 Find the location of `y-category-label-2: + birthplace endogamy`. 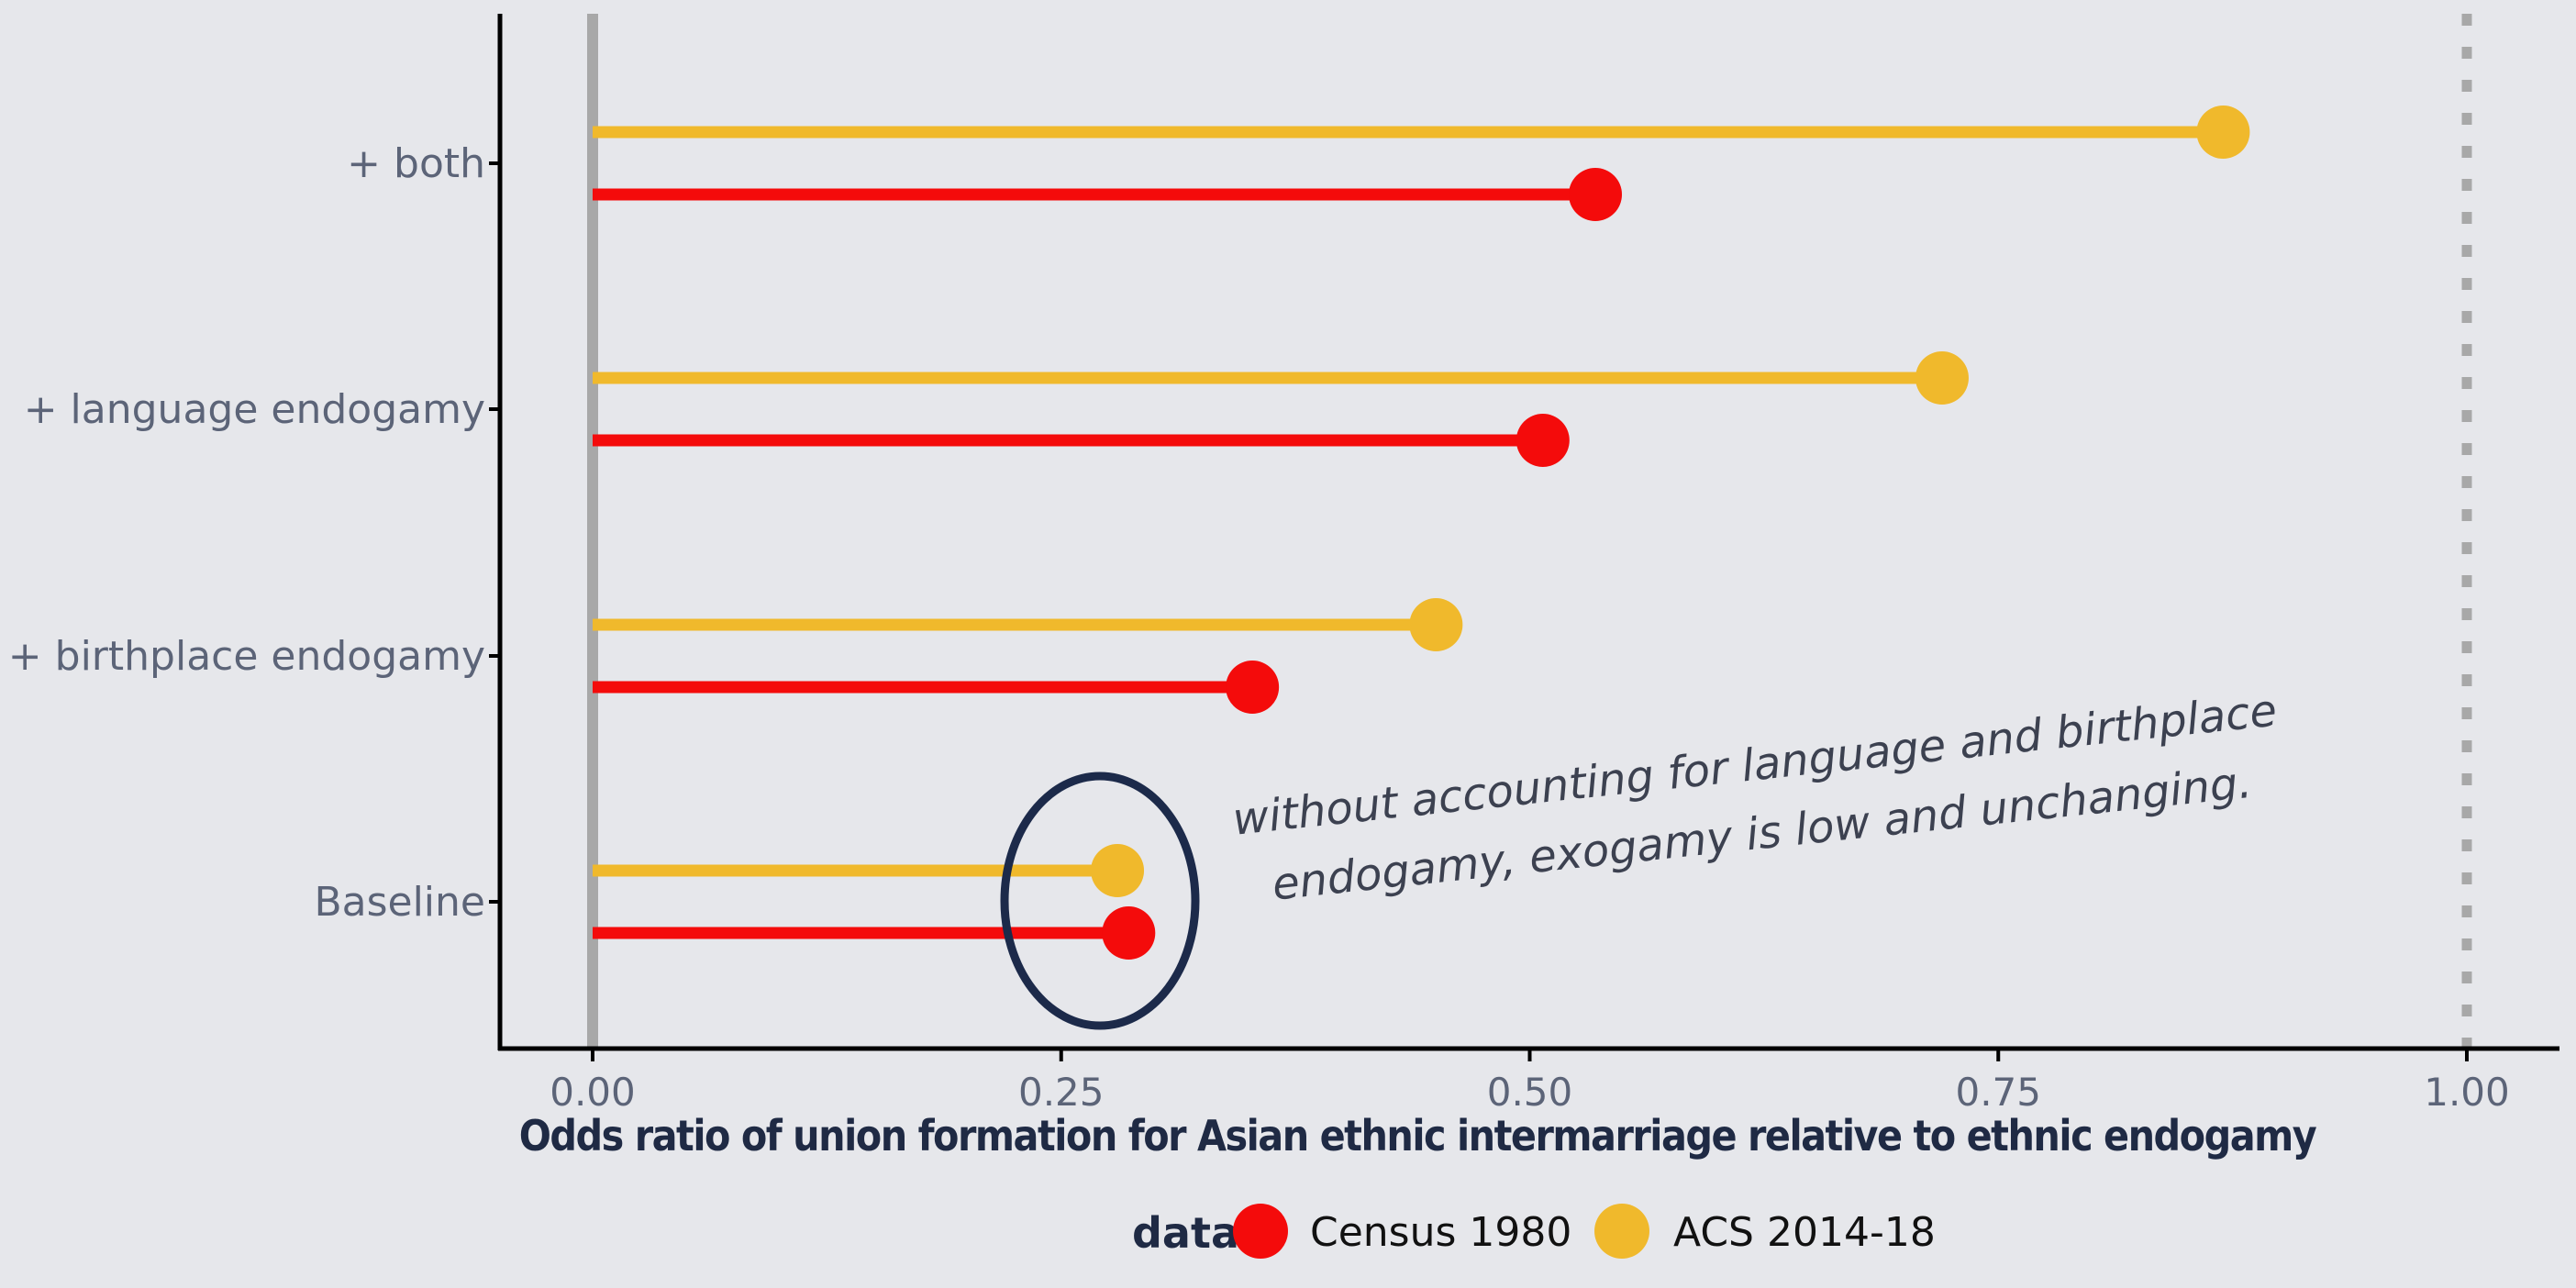

y-category-label-2: + birthplace endogamy is located at coordinates (246, 656).